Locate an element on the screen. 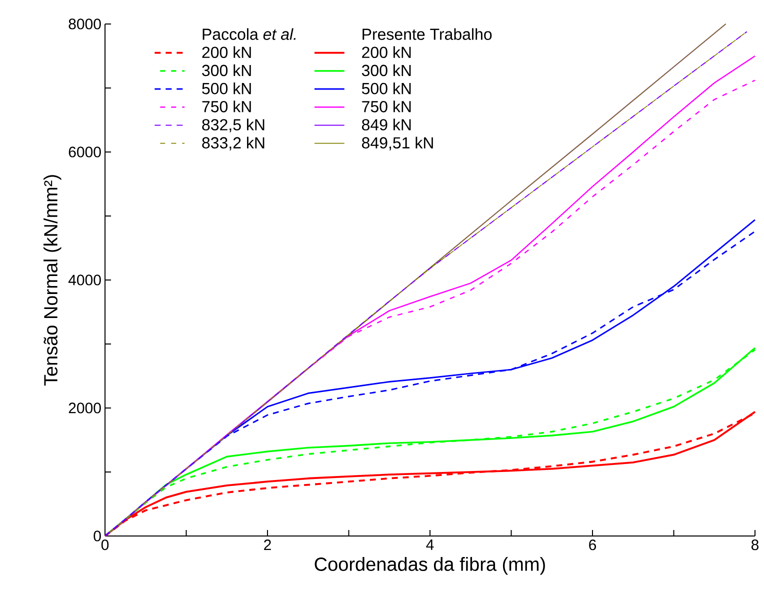  x-tick-label: 2 is located at coordinates (267, 545).